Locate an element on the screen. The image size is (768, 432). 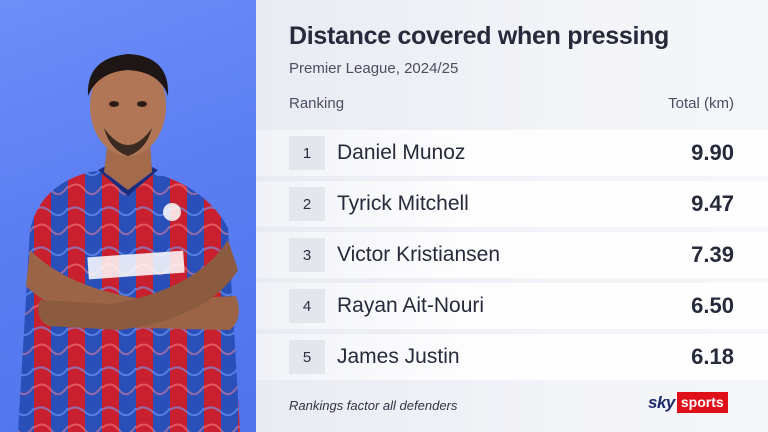
total-column-header: Total (km) is located at coordinates (701, 103).